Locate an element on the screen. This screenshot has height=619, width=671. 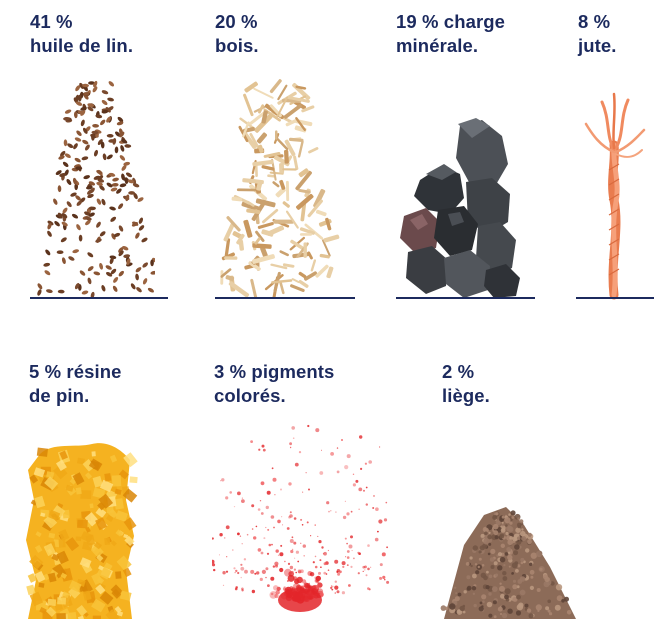
wood-shavings-image is located at coordinates (280, 187).